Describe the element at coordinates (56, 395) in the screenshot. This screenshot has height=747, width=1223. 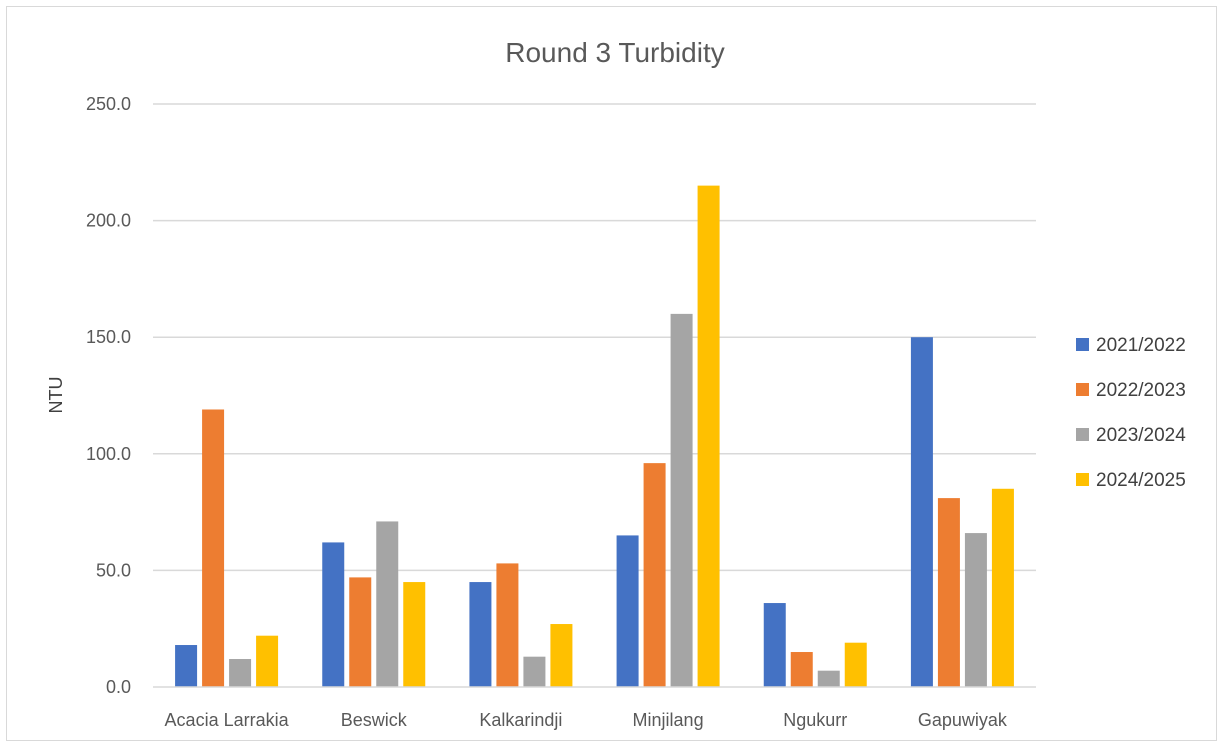
I see `y-axis-title: NTU` at that location.